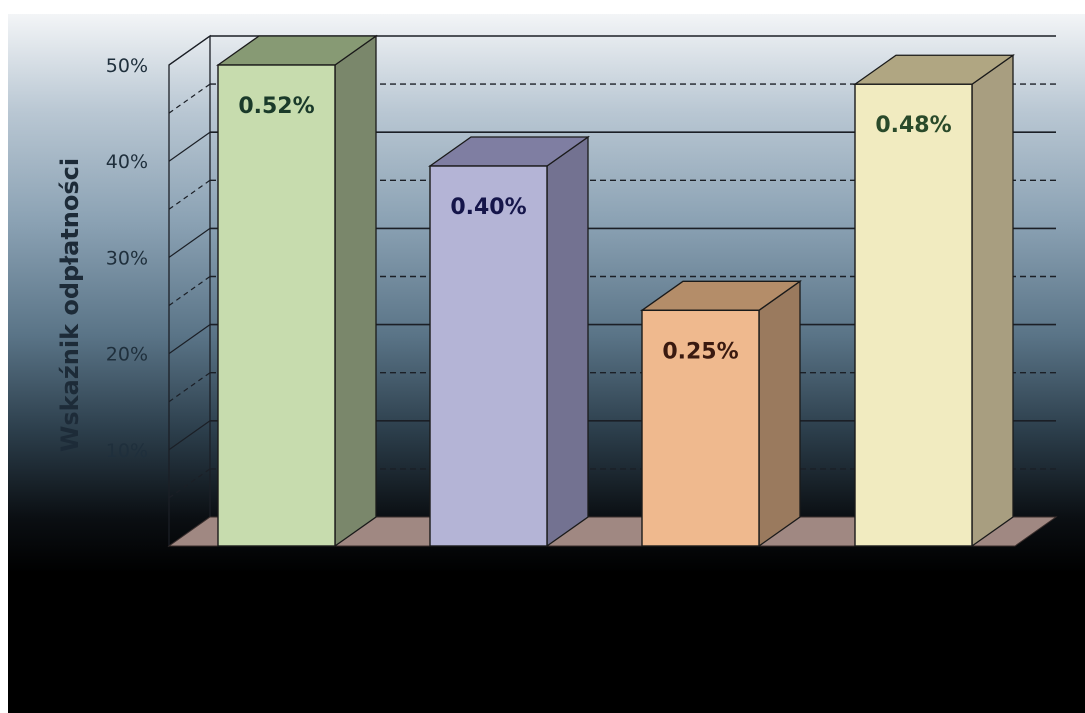 This screenshot has width=1085, height=713. I want to click on side-wall, so click(189, 291).